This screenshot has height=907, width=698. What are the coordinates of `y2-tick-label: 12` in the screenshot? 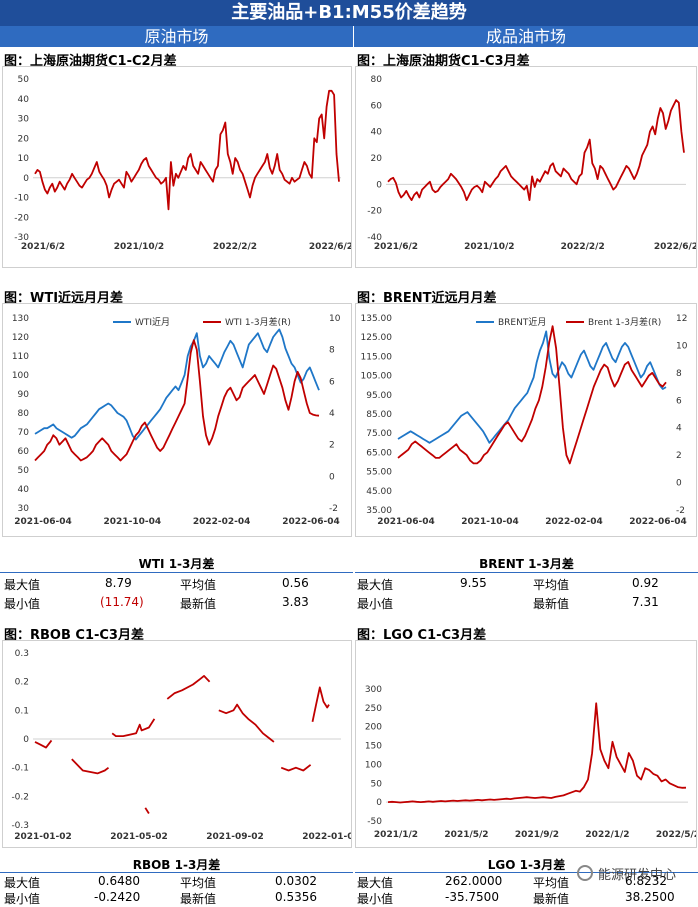 It's located at (681, 319).